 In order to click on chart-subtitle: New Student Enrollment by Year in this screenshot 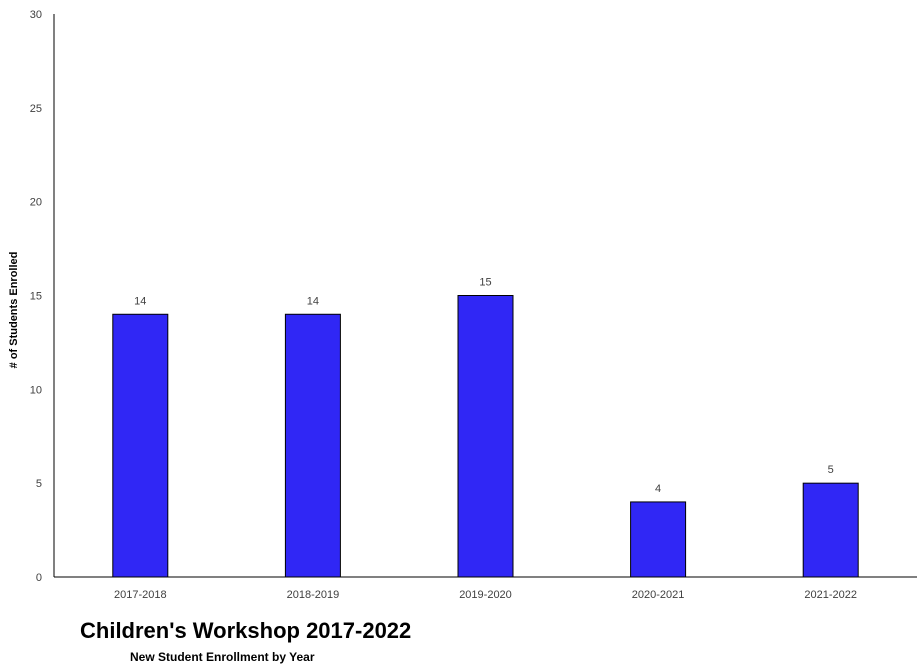, I will do `click(222, 657)`.